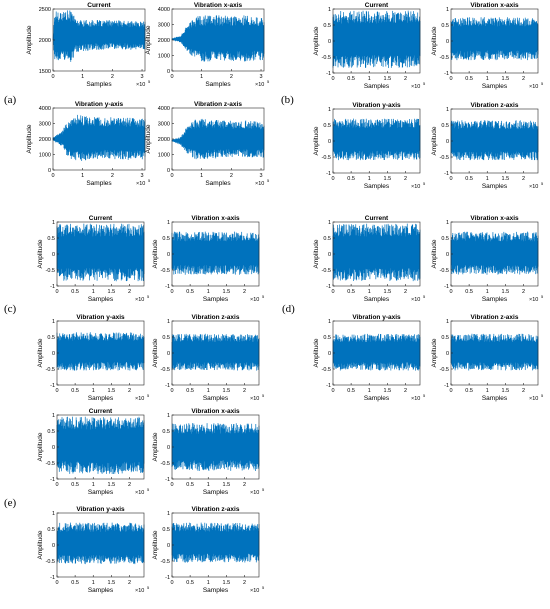  Describe the element at coordinates (45, 72) in the screenshot. I see `y-tick-label: 1500` at that location.